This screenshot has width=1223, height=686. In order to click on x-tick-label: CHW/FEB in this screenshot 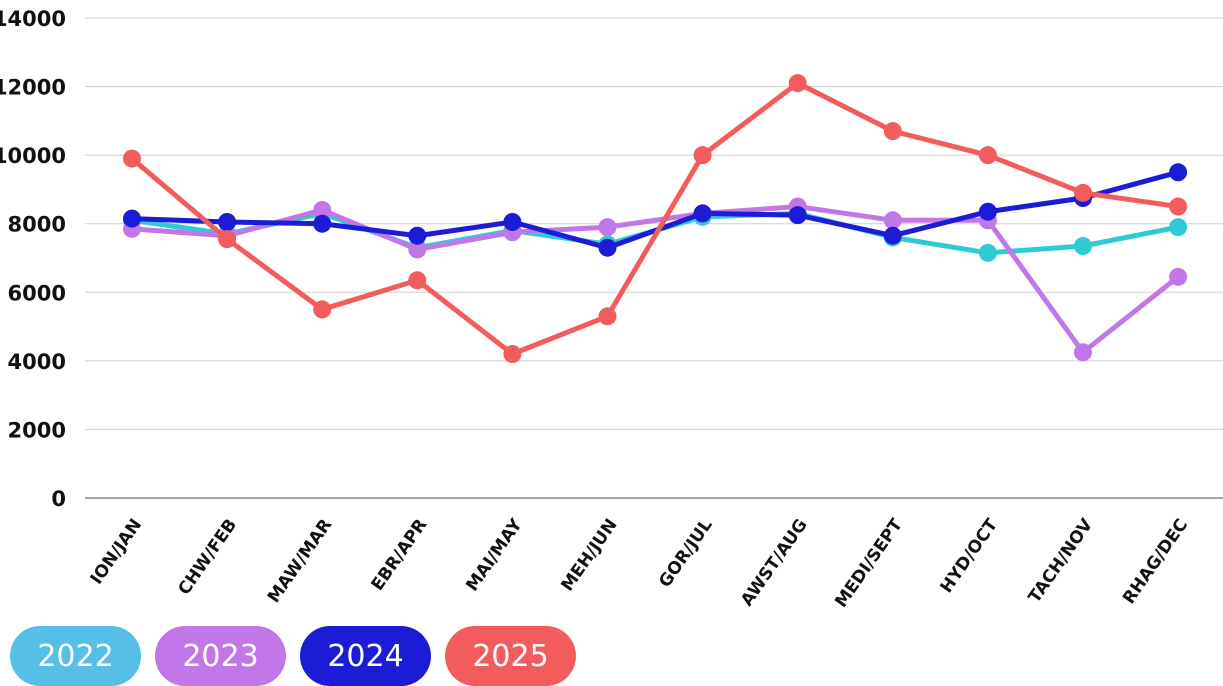, I will do `click(207, 556)`.